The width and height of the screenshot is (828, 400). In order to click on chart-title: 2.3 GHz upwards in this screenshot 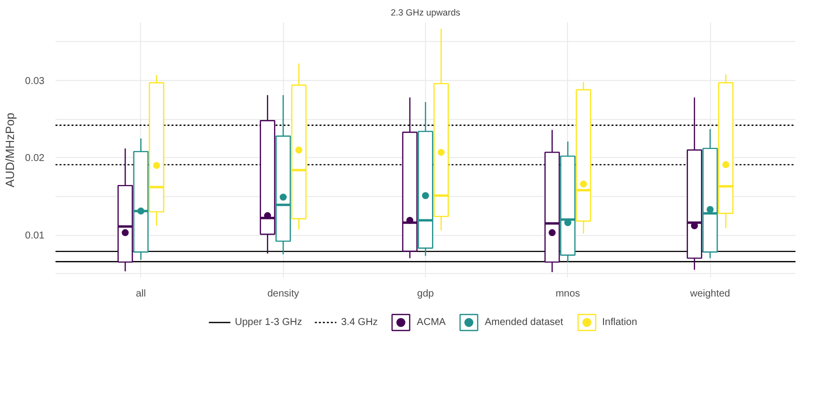, I will do `click(425, 13)`.